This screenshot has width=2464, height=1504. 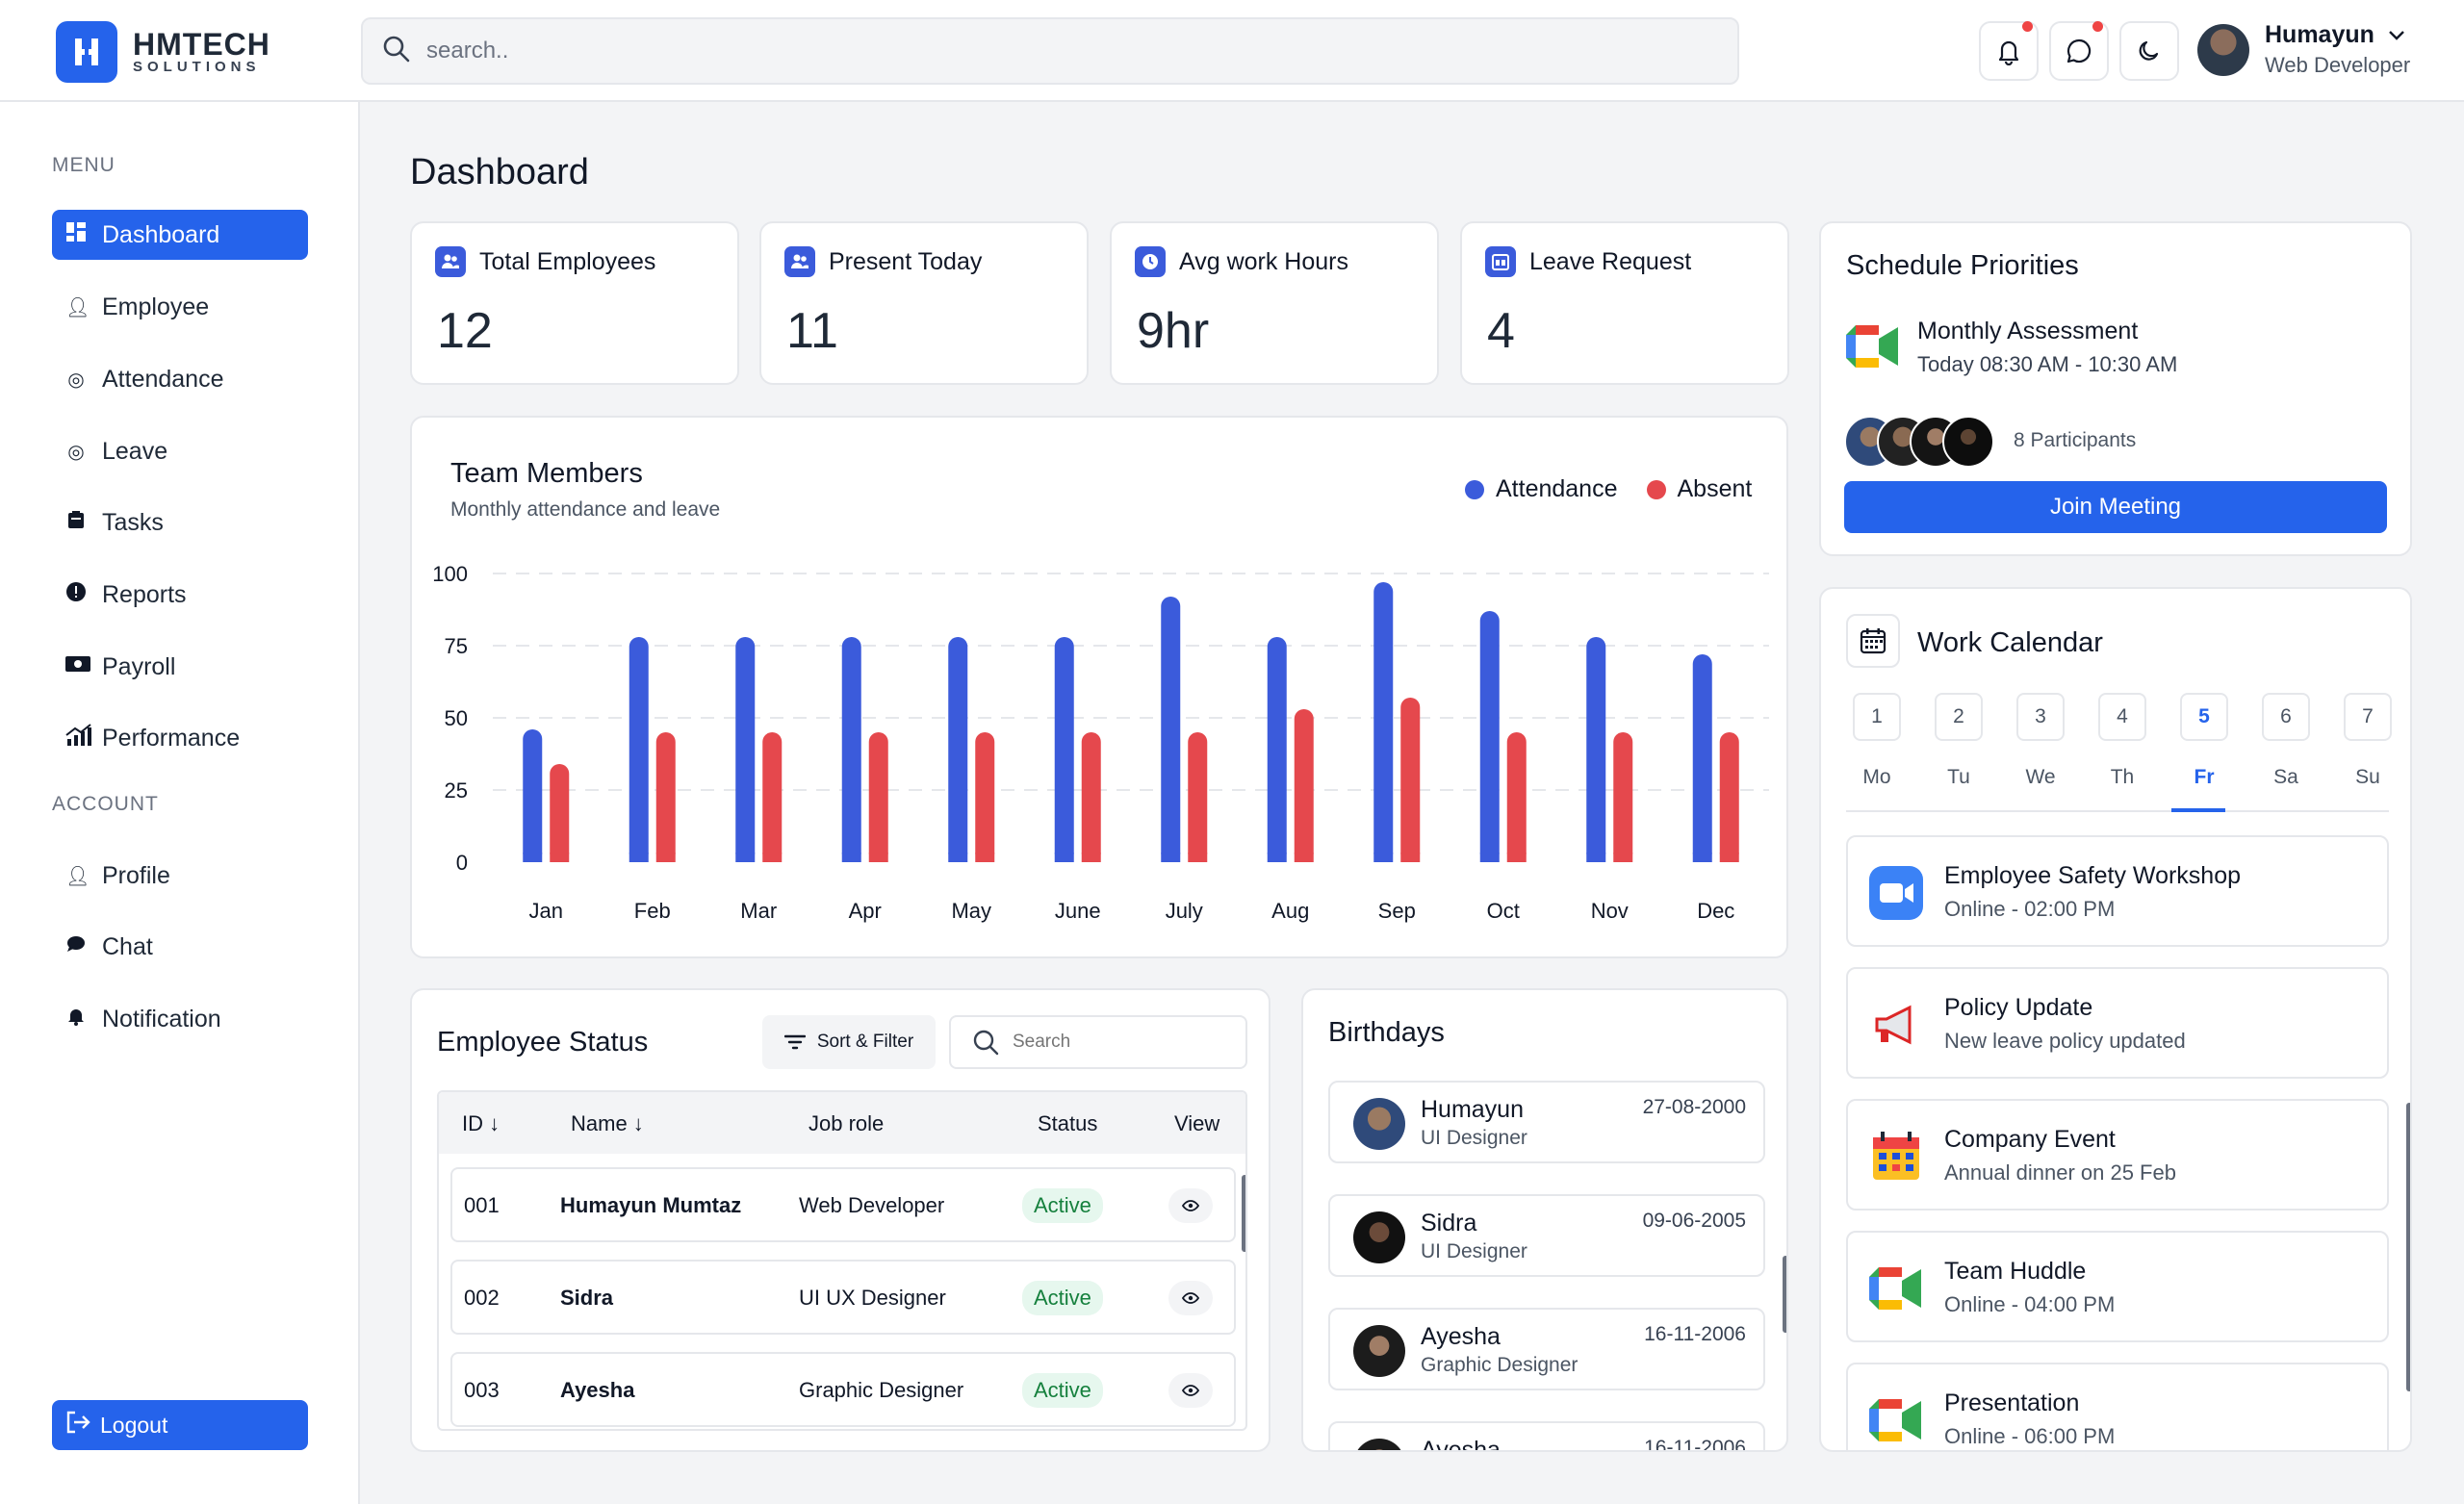 What do you see at coordinates (843, 1389) in the screenshot?
I see `table-row: 003 Ayesha Graphic Designer Active` at bounding box center [843, 1389].